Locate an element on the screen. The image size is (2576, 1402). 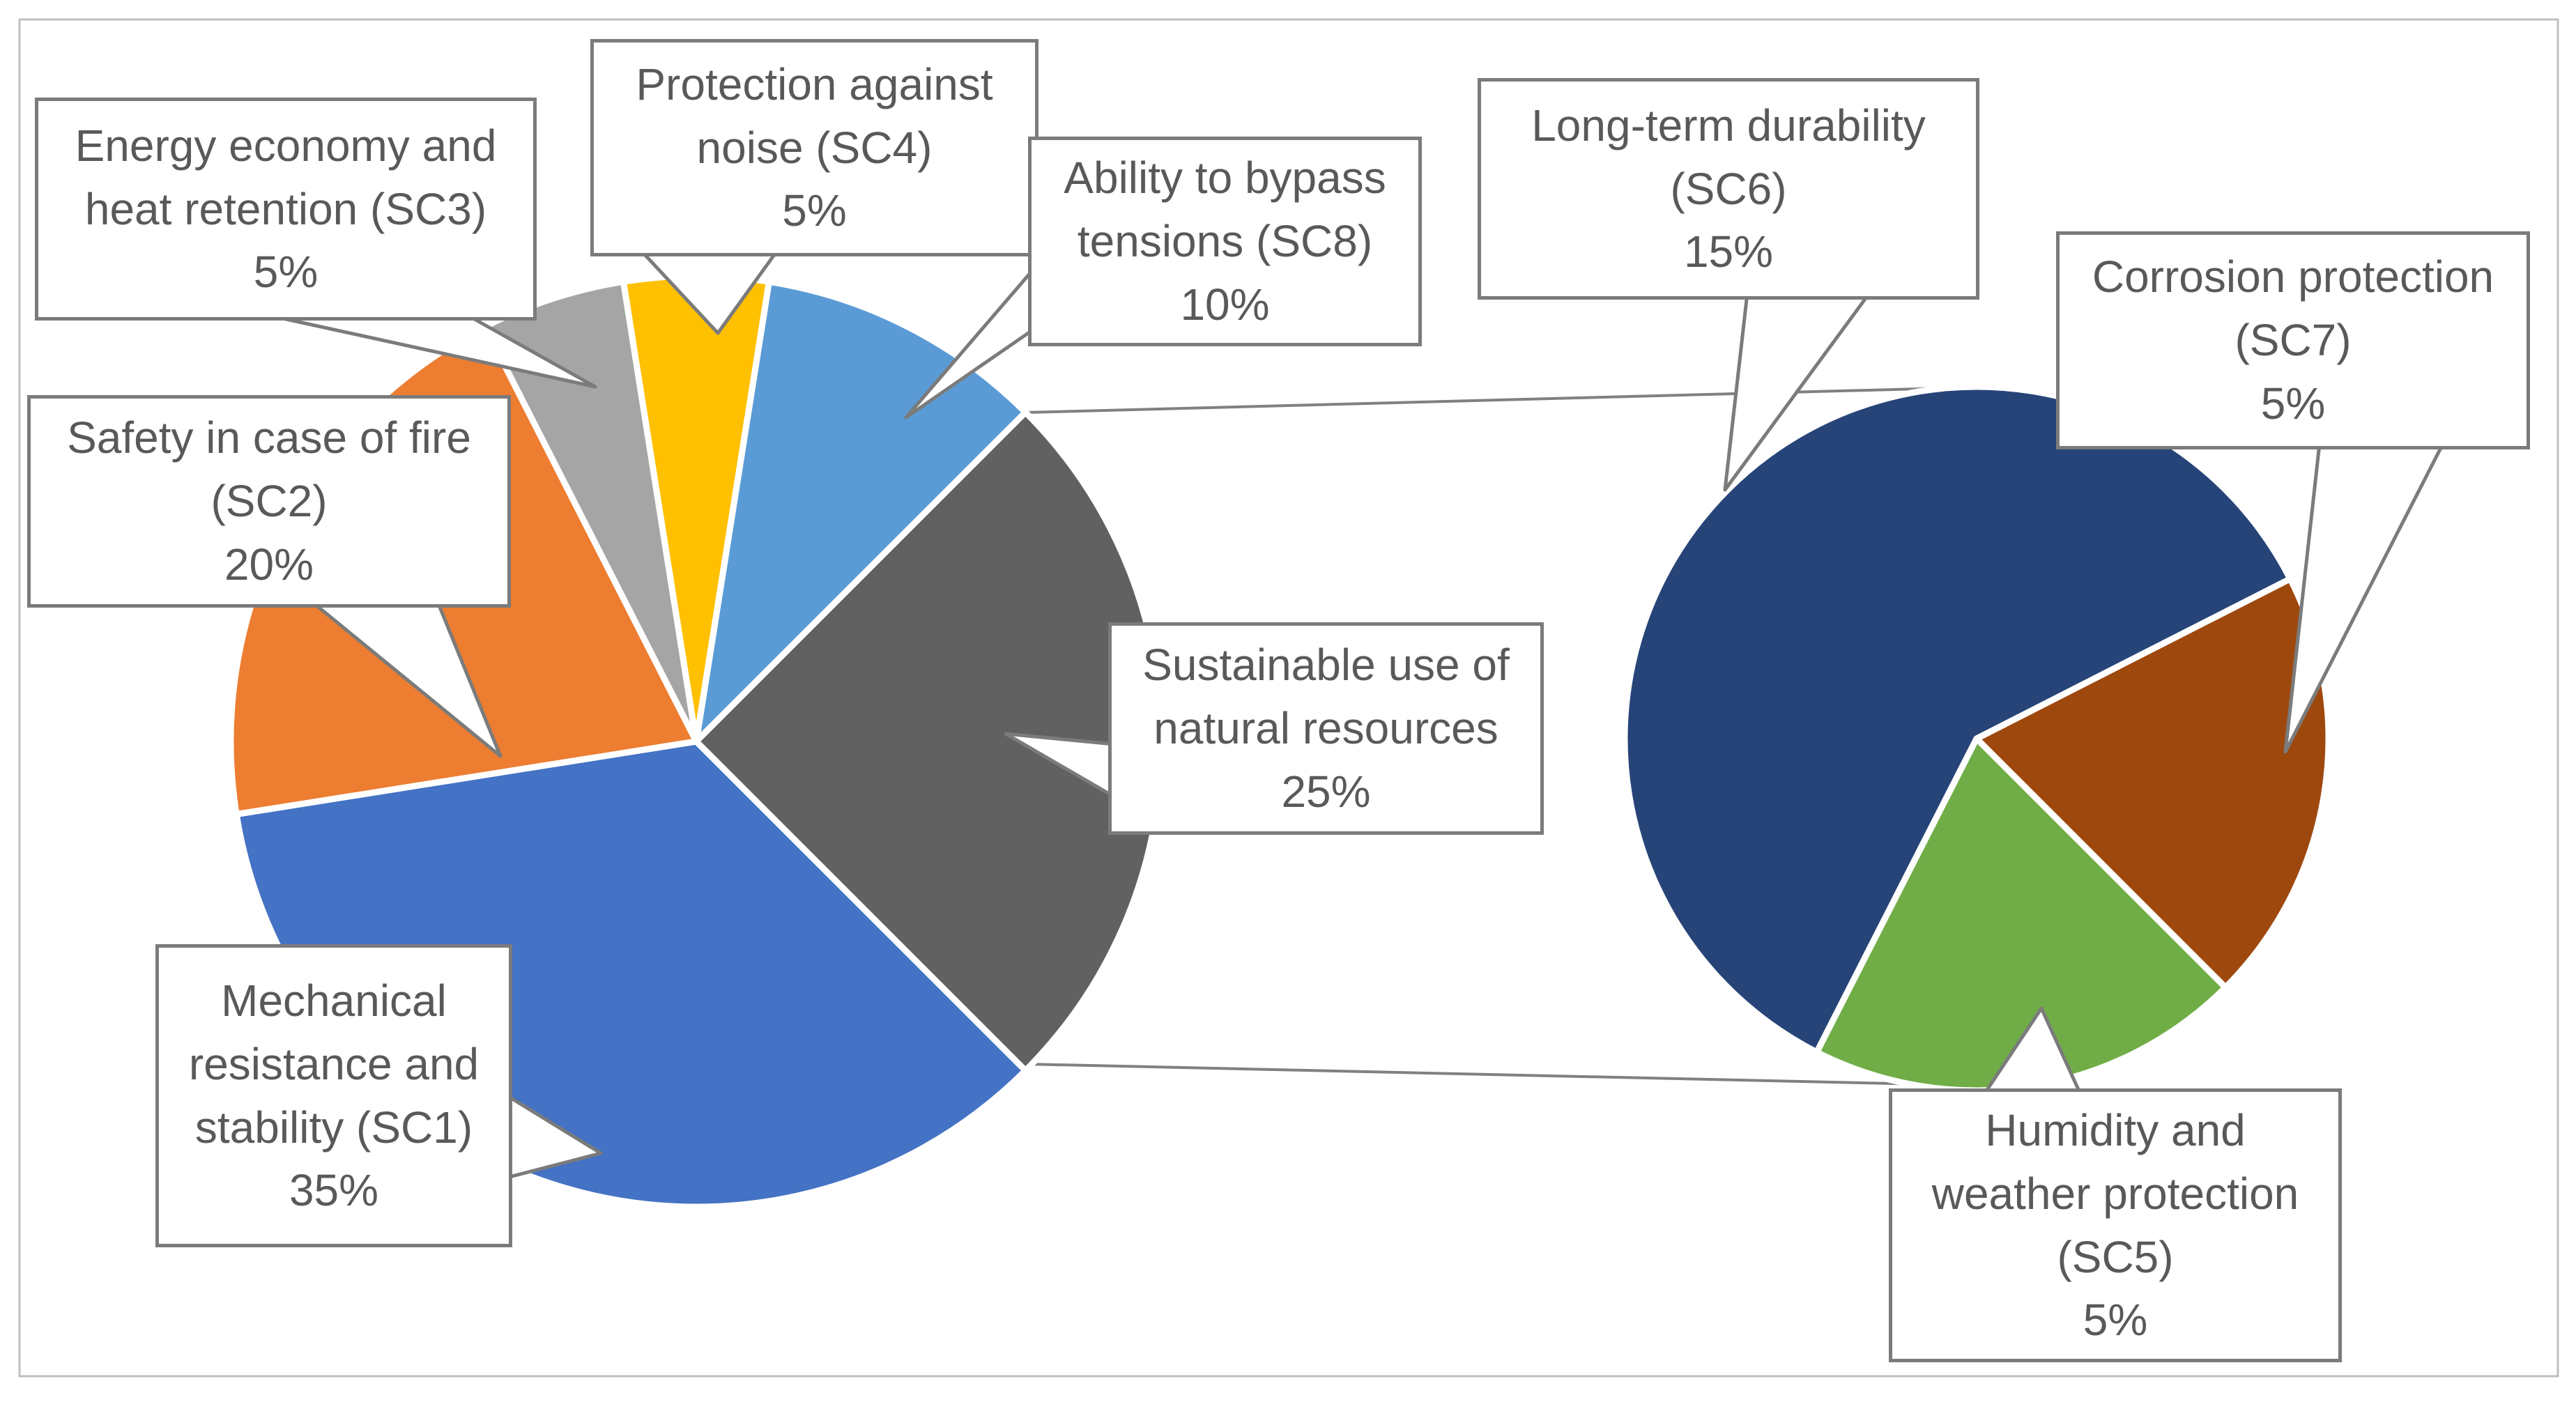
callout-noise-sc4: Protection against noise (SC4) 5% is located at coordinates (814, 147).